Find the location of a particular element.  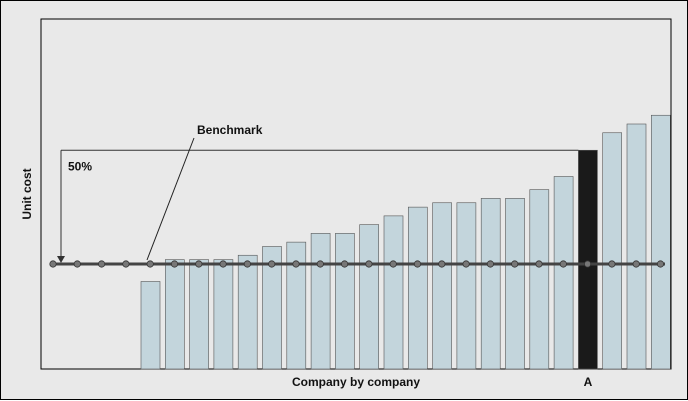

gap-arrowhead is located at coordinates (61, 259).